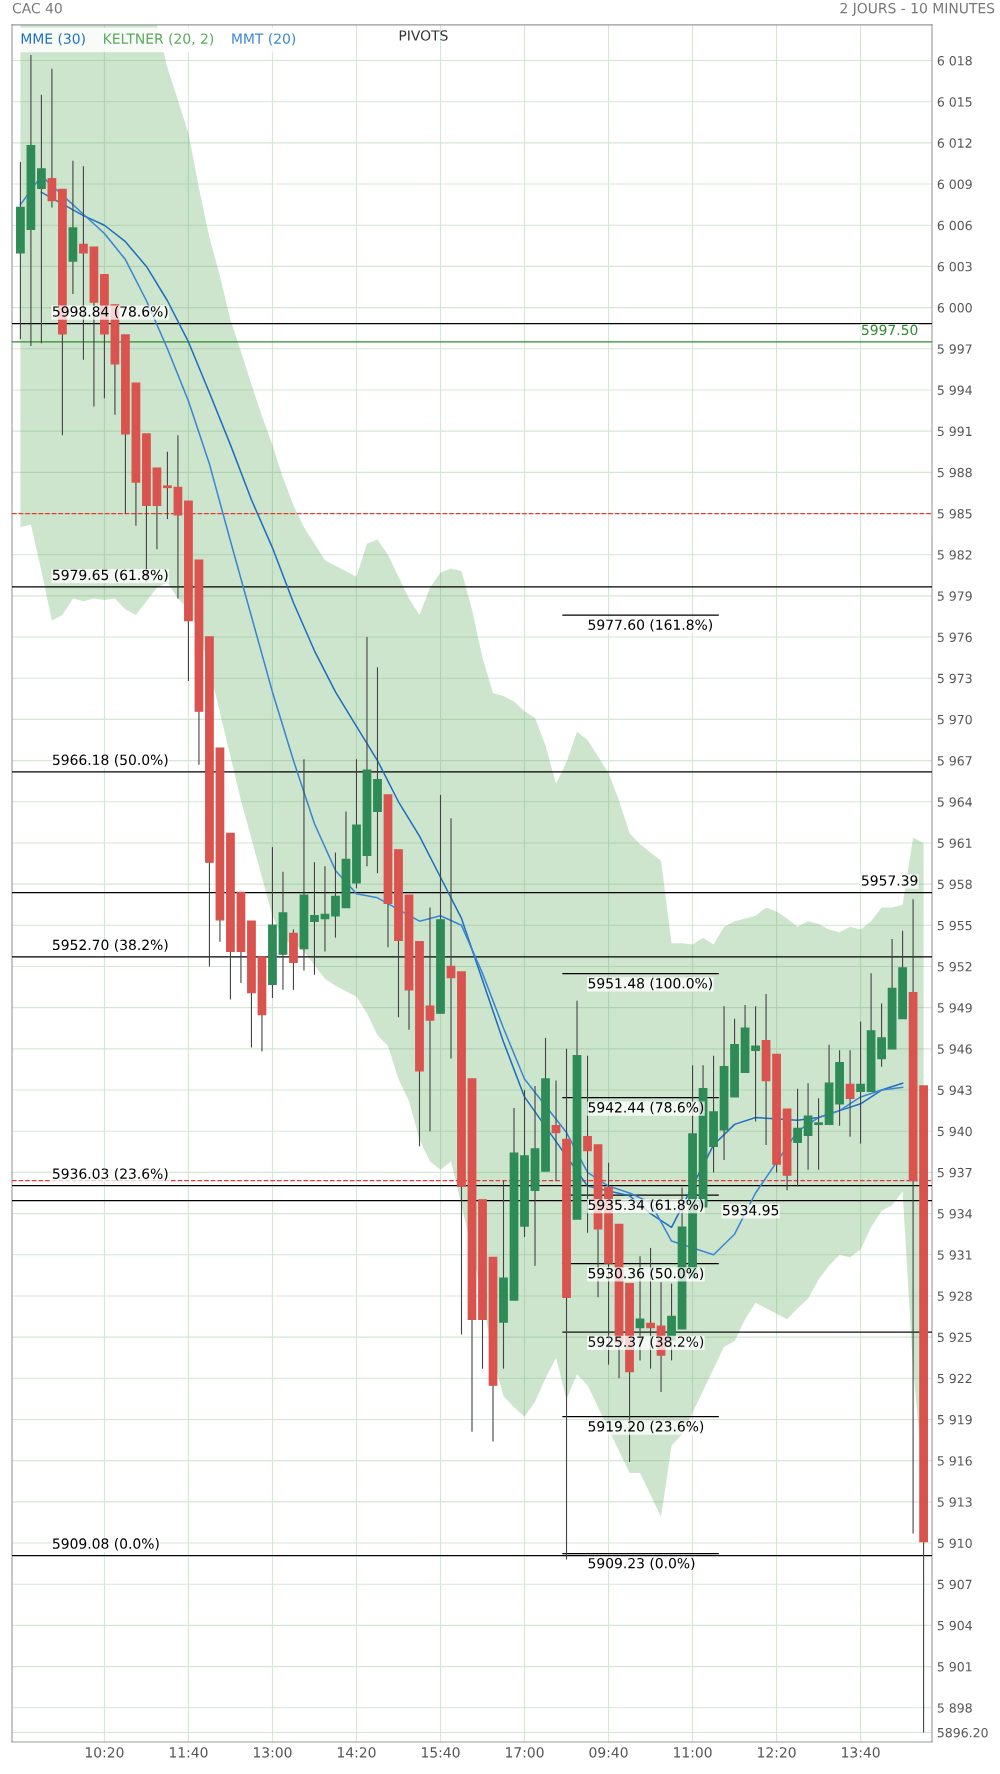 The image size is (1000, 1774). Describe the element at coordinates (954, 884) in the screenshot. I see `y-tick-label: 5 958` at that location.